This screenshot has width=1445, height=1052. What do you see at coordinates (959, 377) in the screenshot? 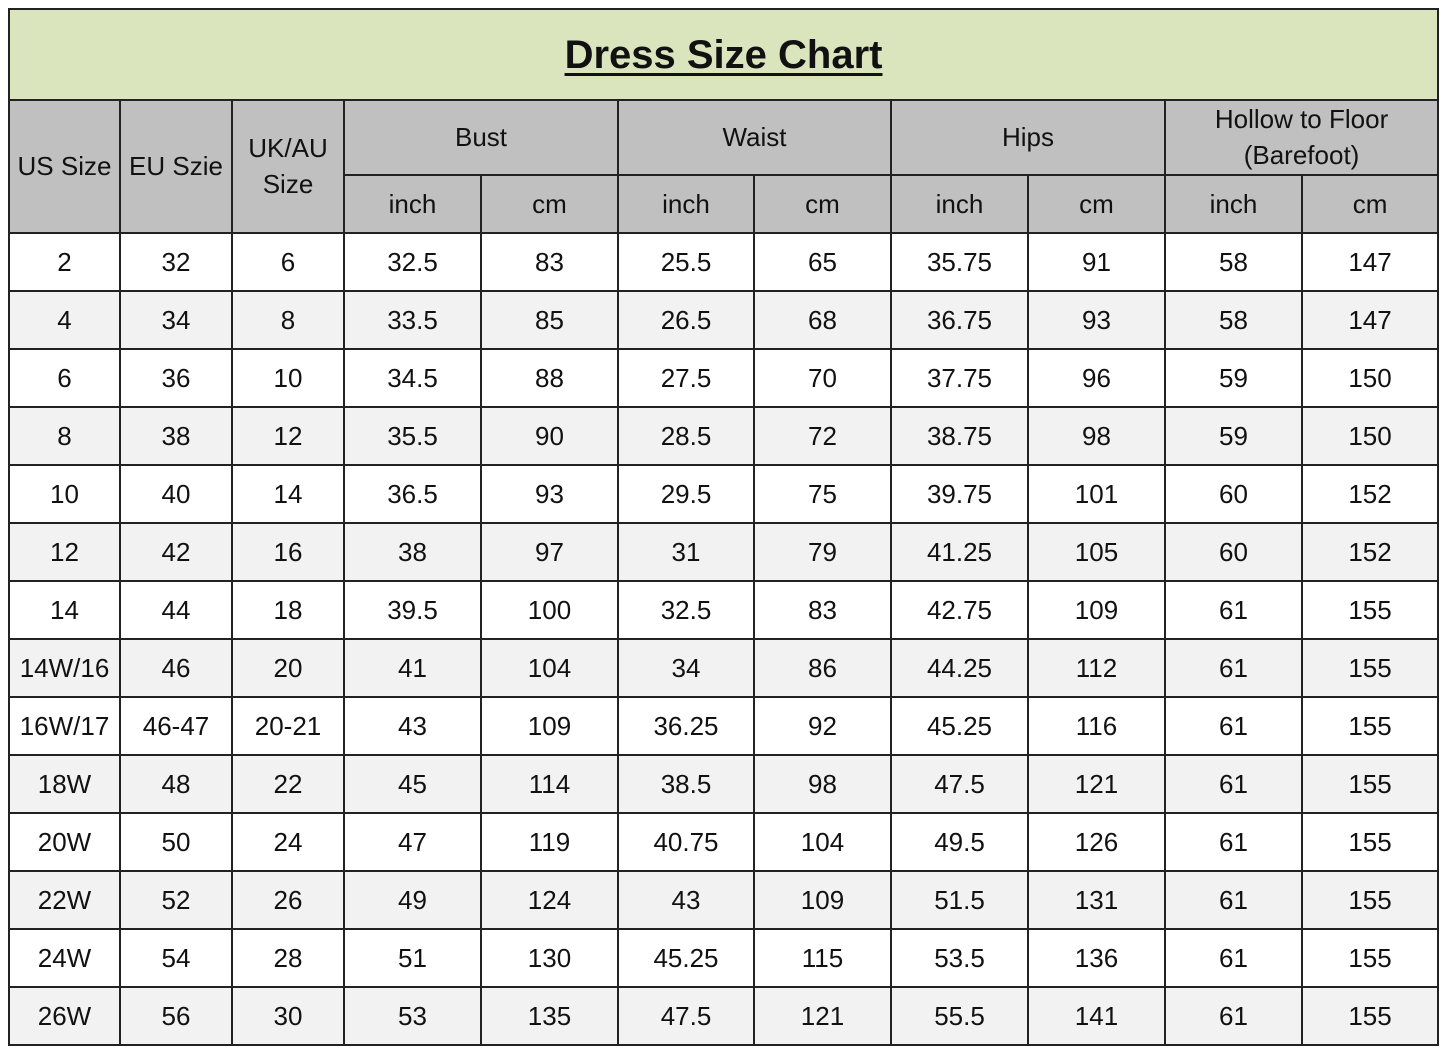
I see `table-cell: 37.75` at bounding box center [959, 377].